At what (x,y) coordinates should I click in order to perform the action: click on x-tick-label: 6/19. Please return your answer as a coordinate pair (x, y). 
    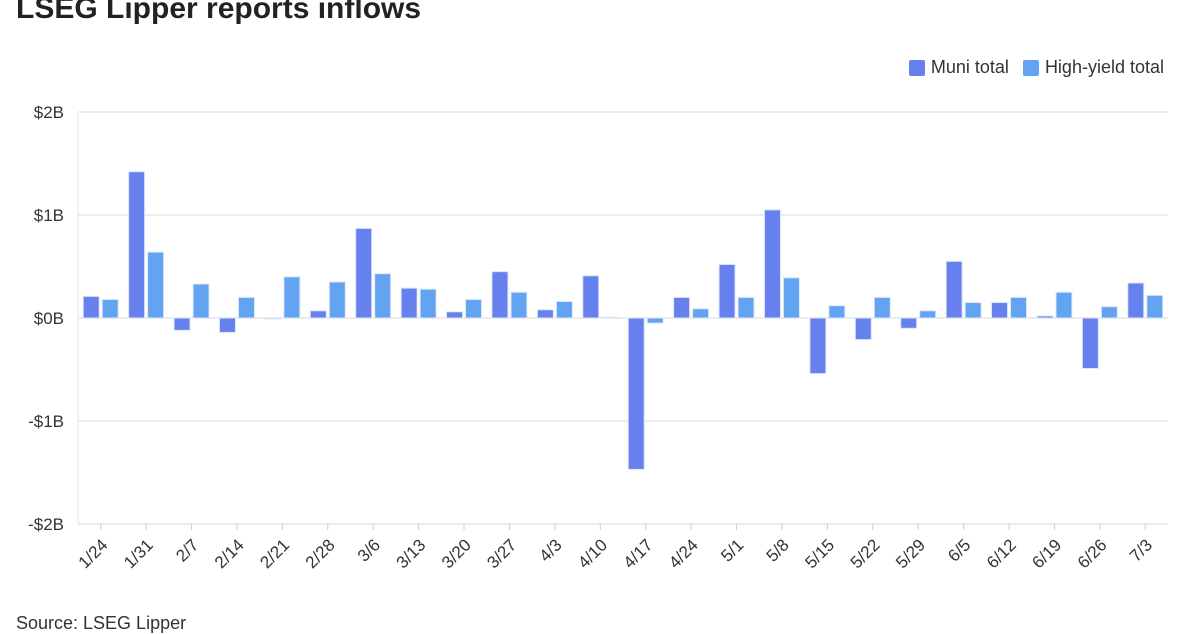
    Looking at the image, I should click on (1046, 553).